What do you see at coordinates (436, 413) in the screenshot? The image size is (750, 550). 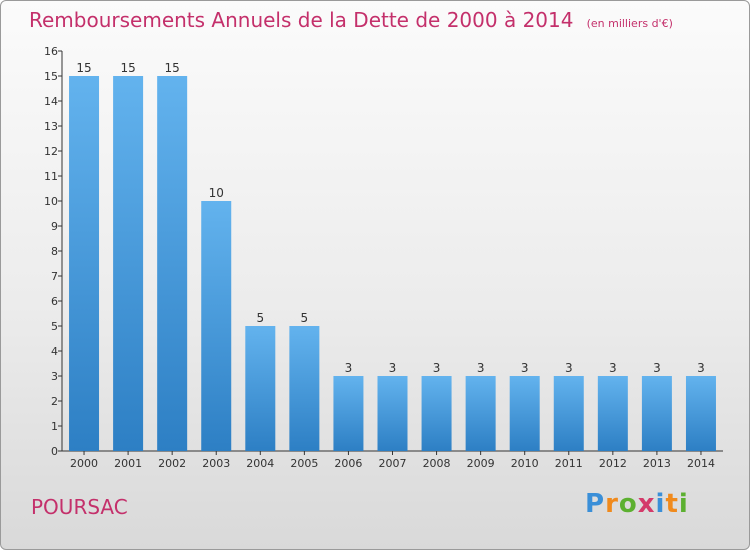 I see `bar-2008` at bounding box center [436, 413].